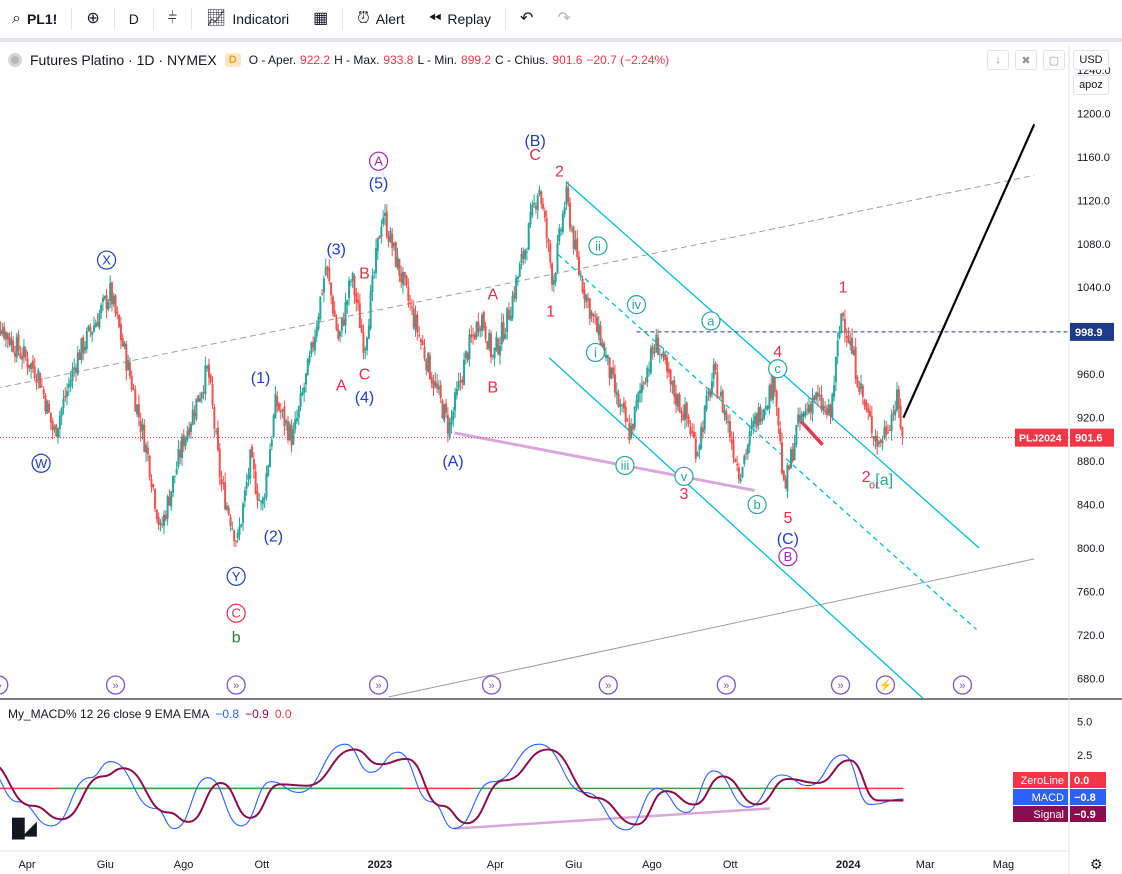 The width and height of the screenshot is (1122, 874). I want to click on wave-label: B, so click(788, 556).